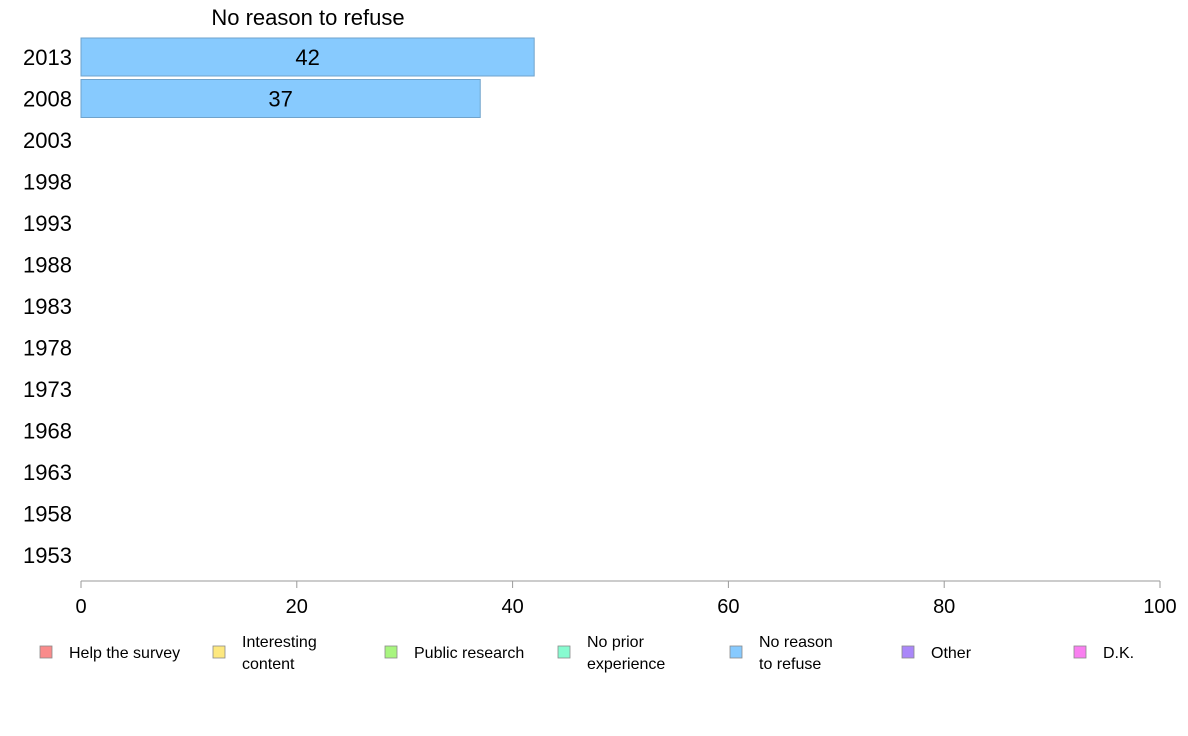 The width and height of the screenshot is (1188, 736). Describe the element at coordinates (307, 17) in the screenshot. I see `chart-title: No reason to refuse` at that location.